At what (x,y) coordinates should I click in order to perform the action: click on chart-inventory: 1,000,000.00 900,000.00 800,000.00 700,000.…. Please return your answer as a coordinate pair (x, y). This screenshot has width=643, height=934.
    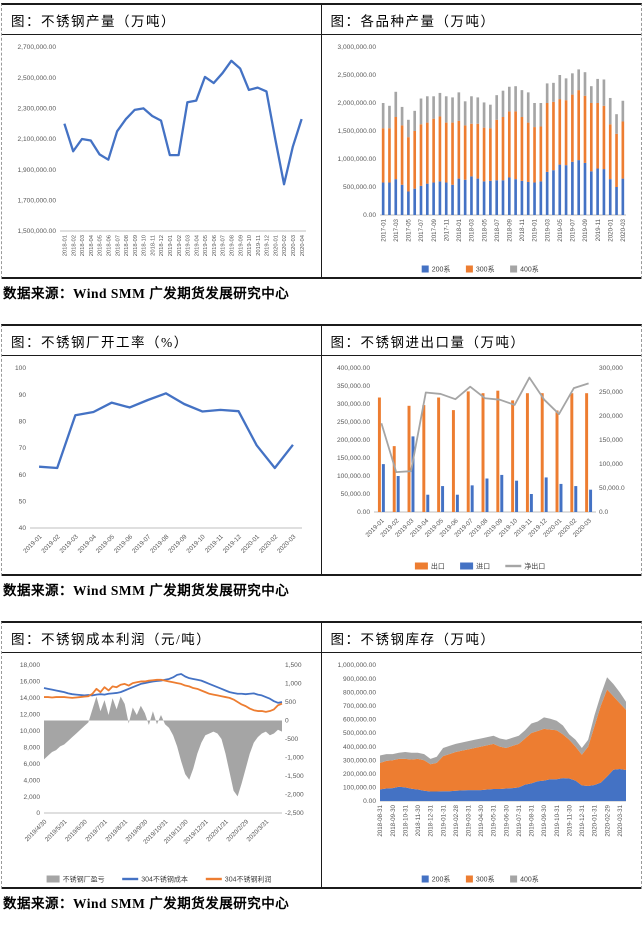
    Looking at the image, I should click on (482, 770).